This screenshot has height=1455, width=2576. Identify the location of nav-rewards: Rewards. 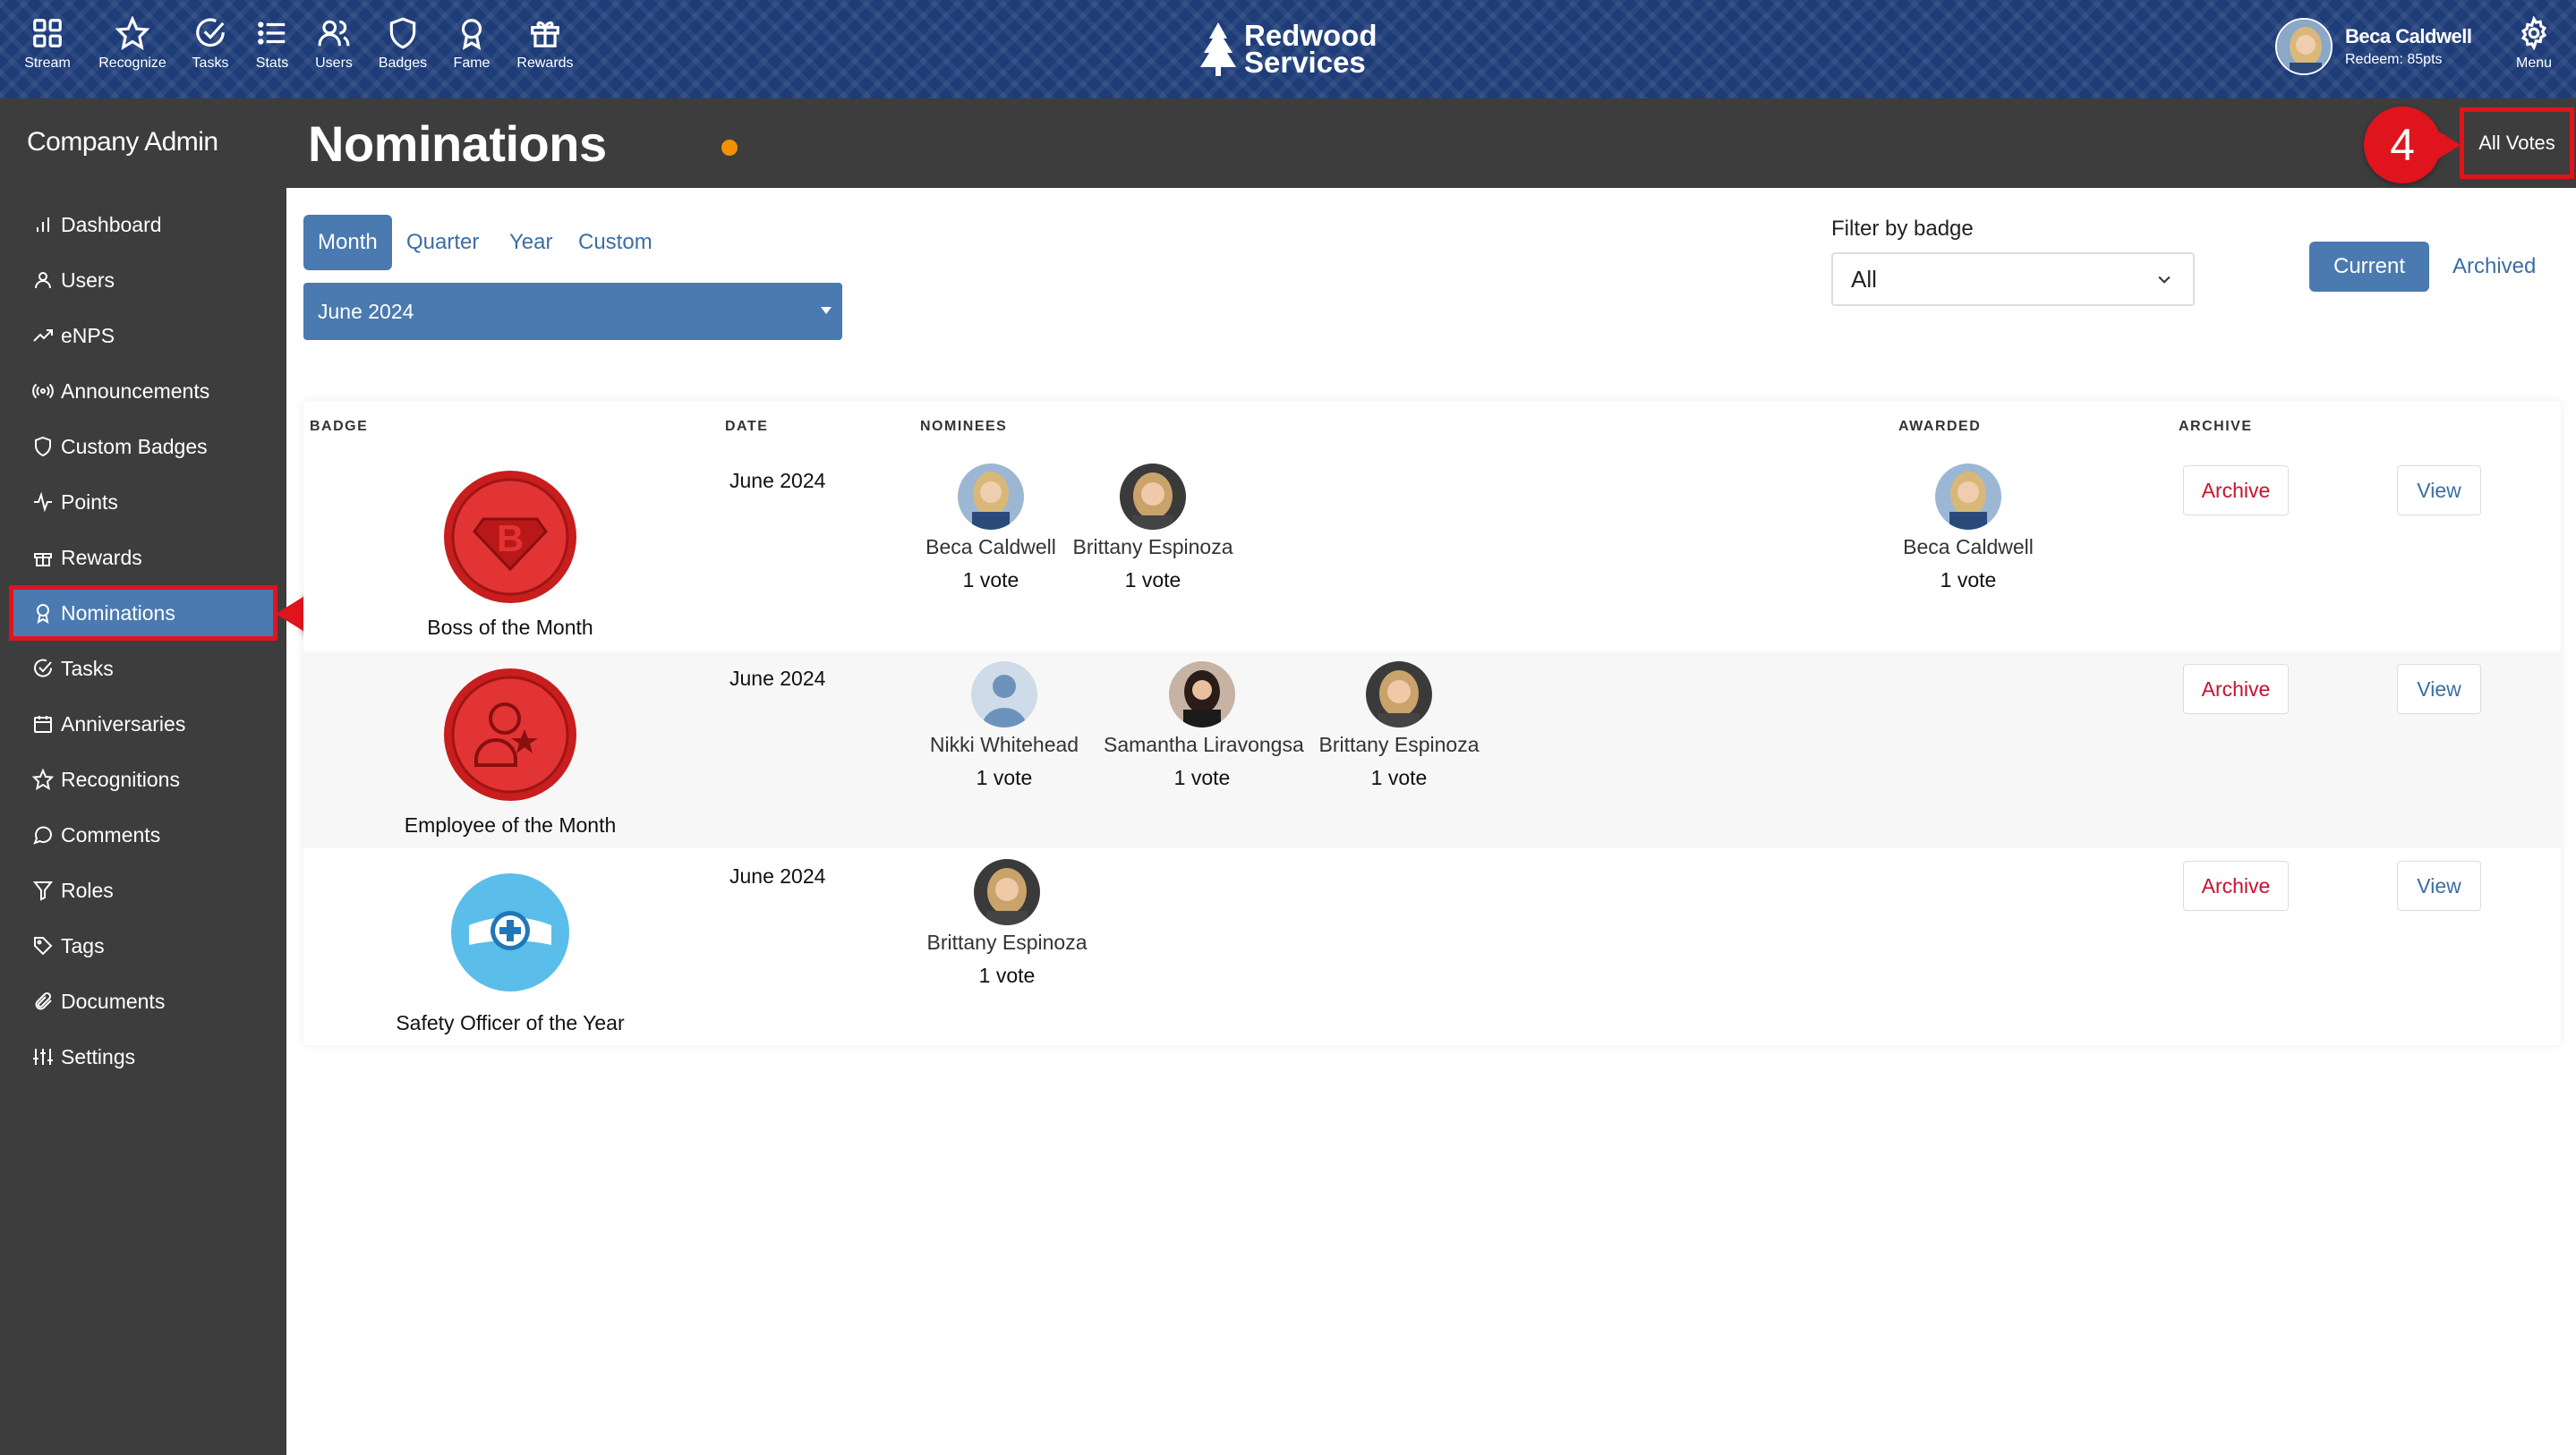
(545, 44).